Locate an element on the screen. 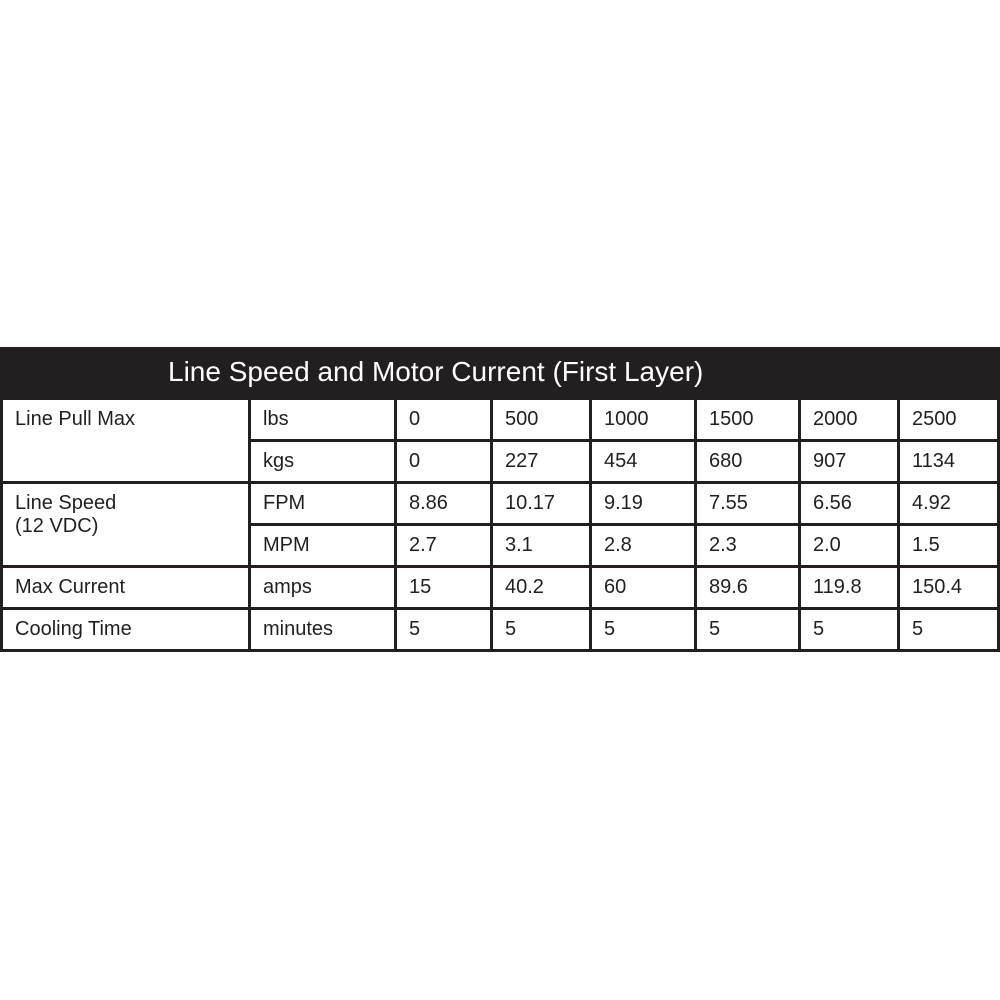 The height and width of the screenshot is (1000, 1000). row-label: Cooling Time is located at coordinates (125, 629).